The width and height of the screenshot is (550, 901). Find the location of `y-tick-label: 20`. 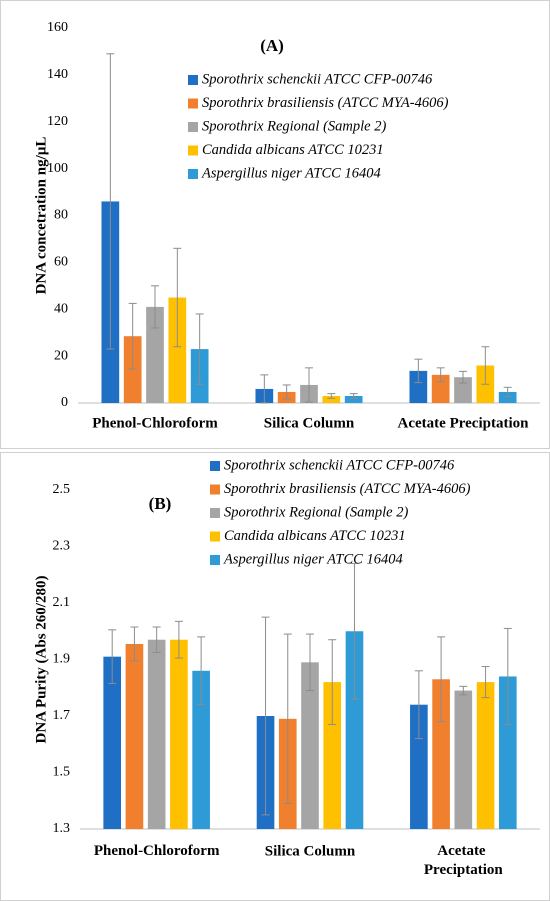

y-tick-label: 20 is located at coordinates (61, 355).